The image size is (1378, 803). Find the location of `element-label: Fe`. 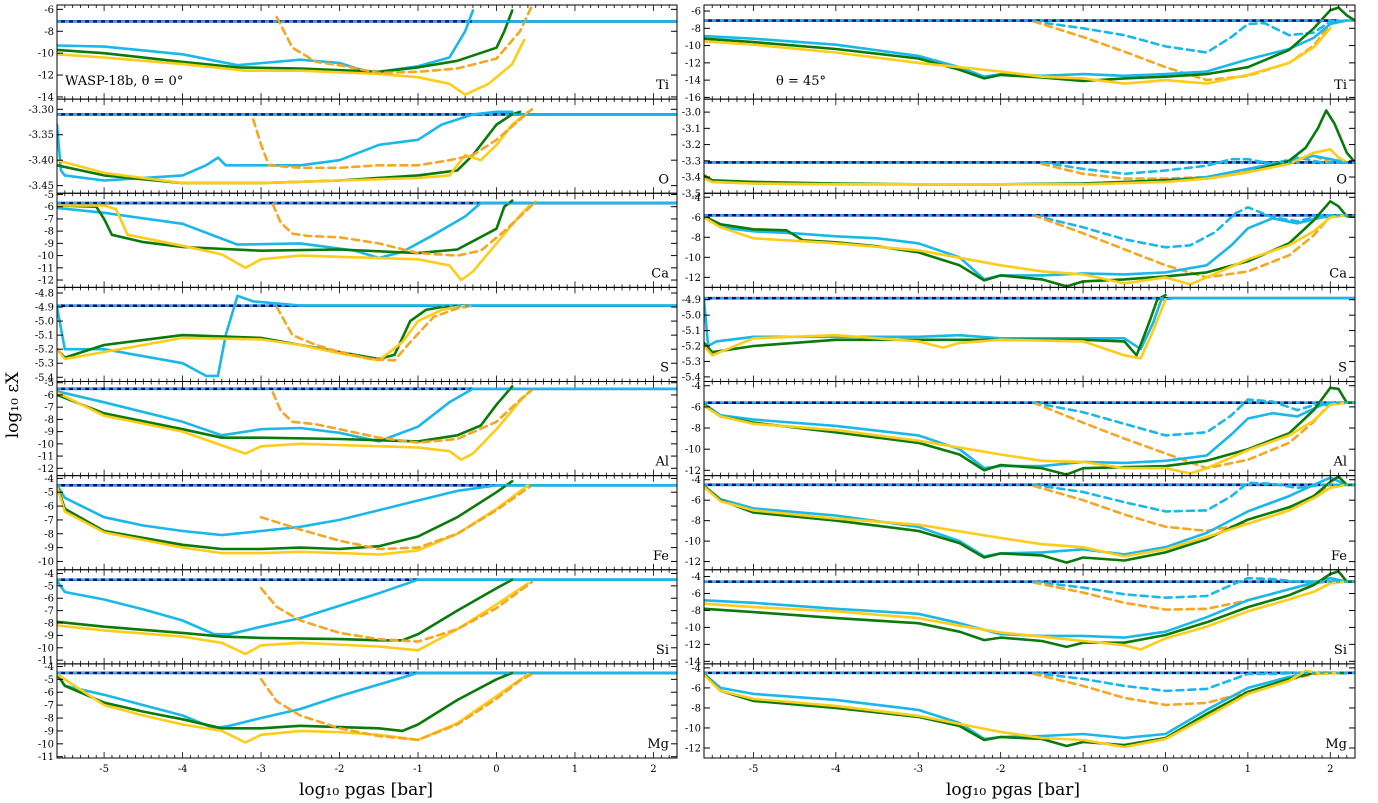

element-label: Fe is located at coordinates (1339, 556).